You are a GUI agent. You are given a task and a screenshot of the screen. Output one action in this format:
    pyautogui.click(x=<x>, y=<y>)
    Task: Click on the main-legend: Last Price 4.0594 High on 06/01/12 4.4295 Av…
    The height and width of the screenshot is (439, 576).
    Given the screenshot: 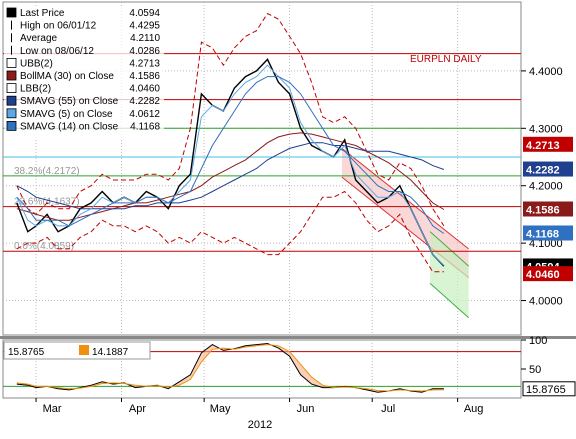 What is the action you would take?
    pyautogui.click(x=84, y=73)
    